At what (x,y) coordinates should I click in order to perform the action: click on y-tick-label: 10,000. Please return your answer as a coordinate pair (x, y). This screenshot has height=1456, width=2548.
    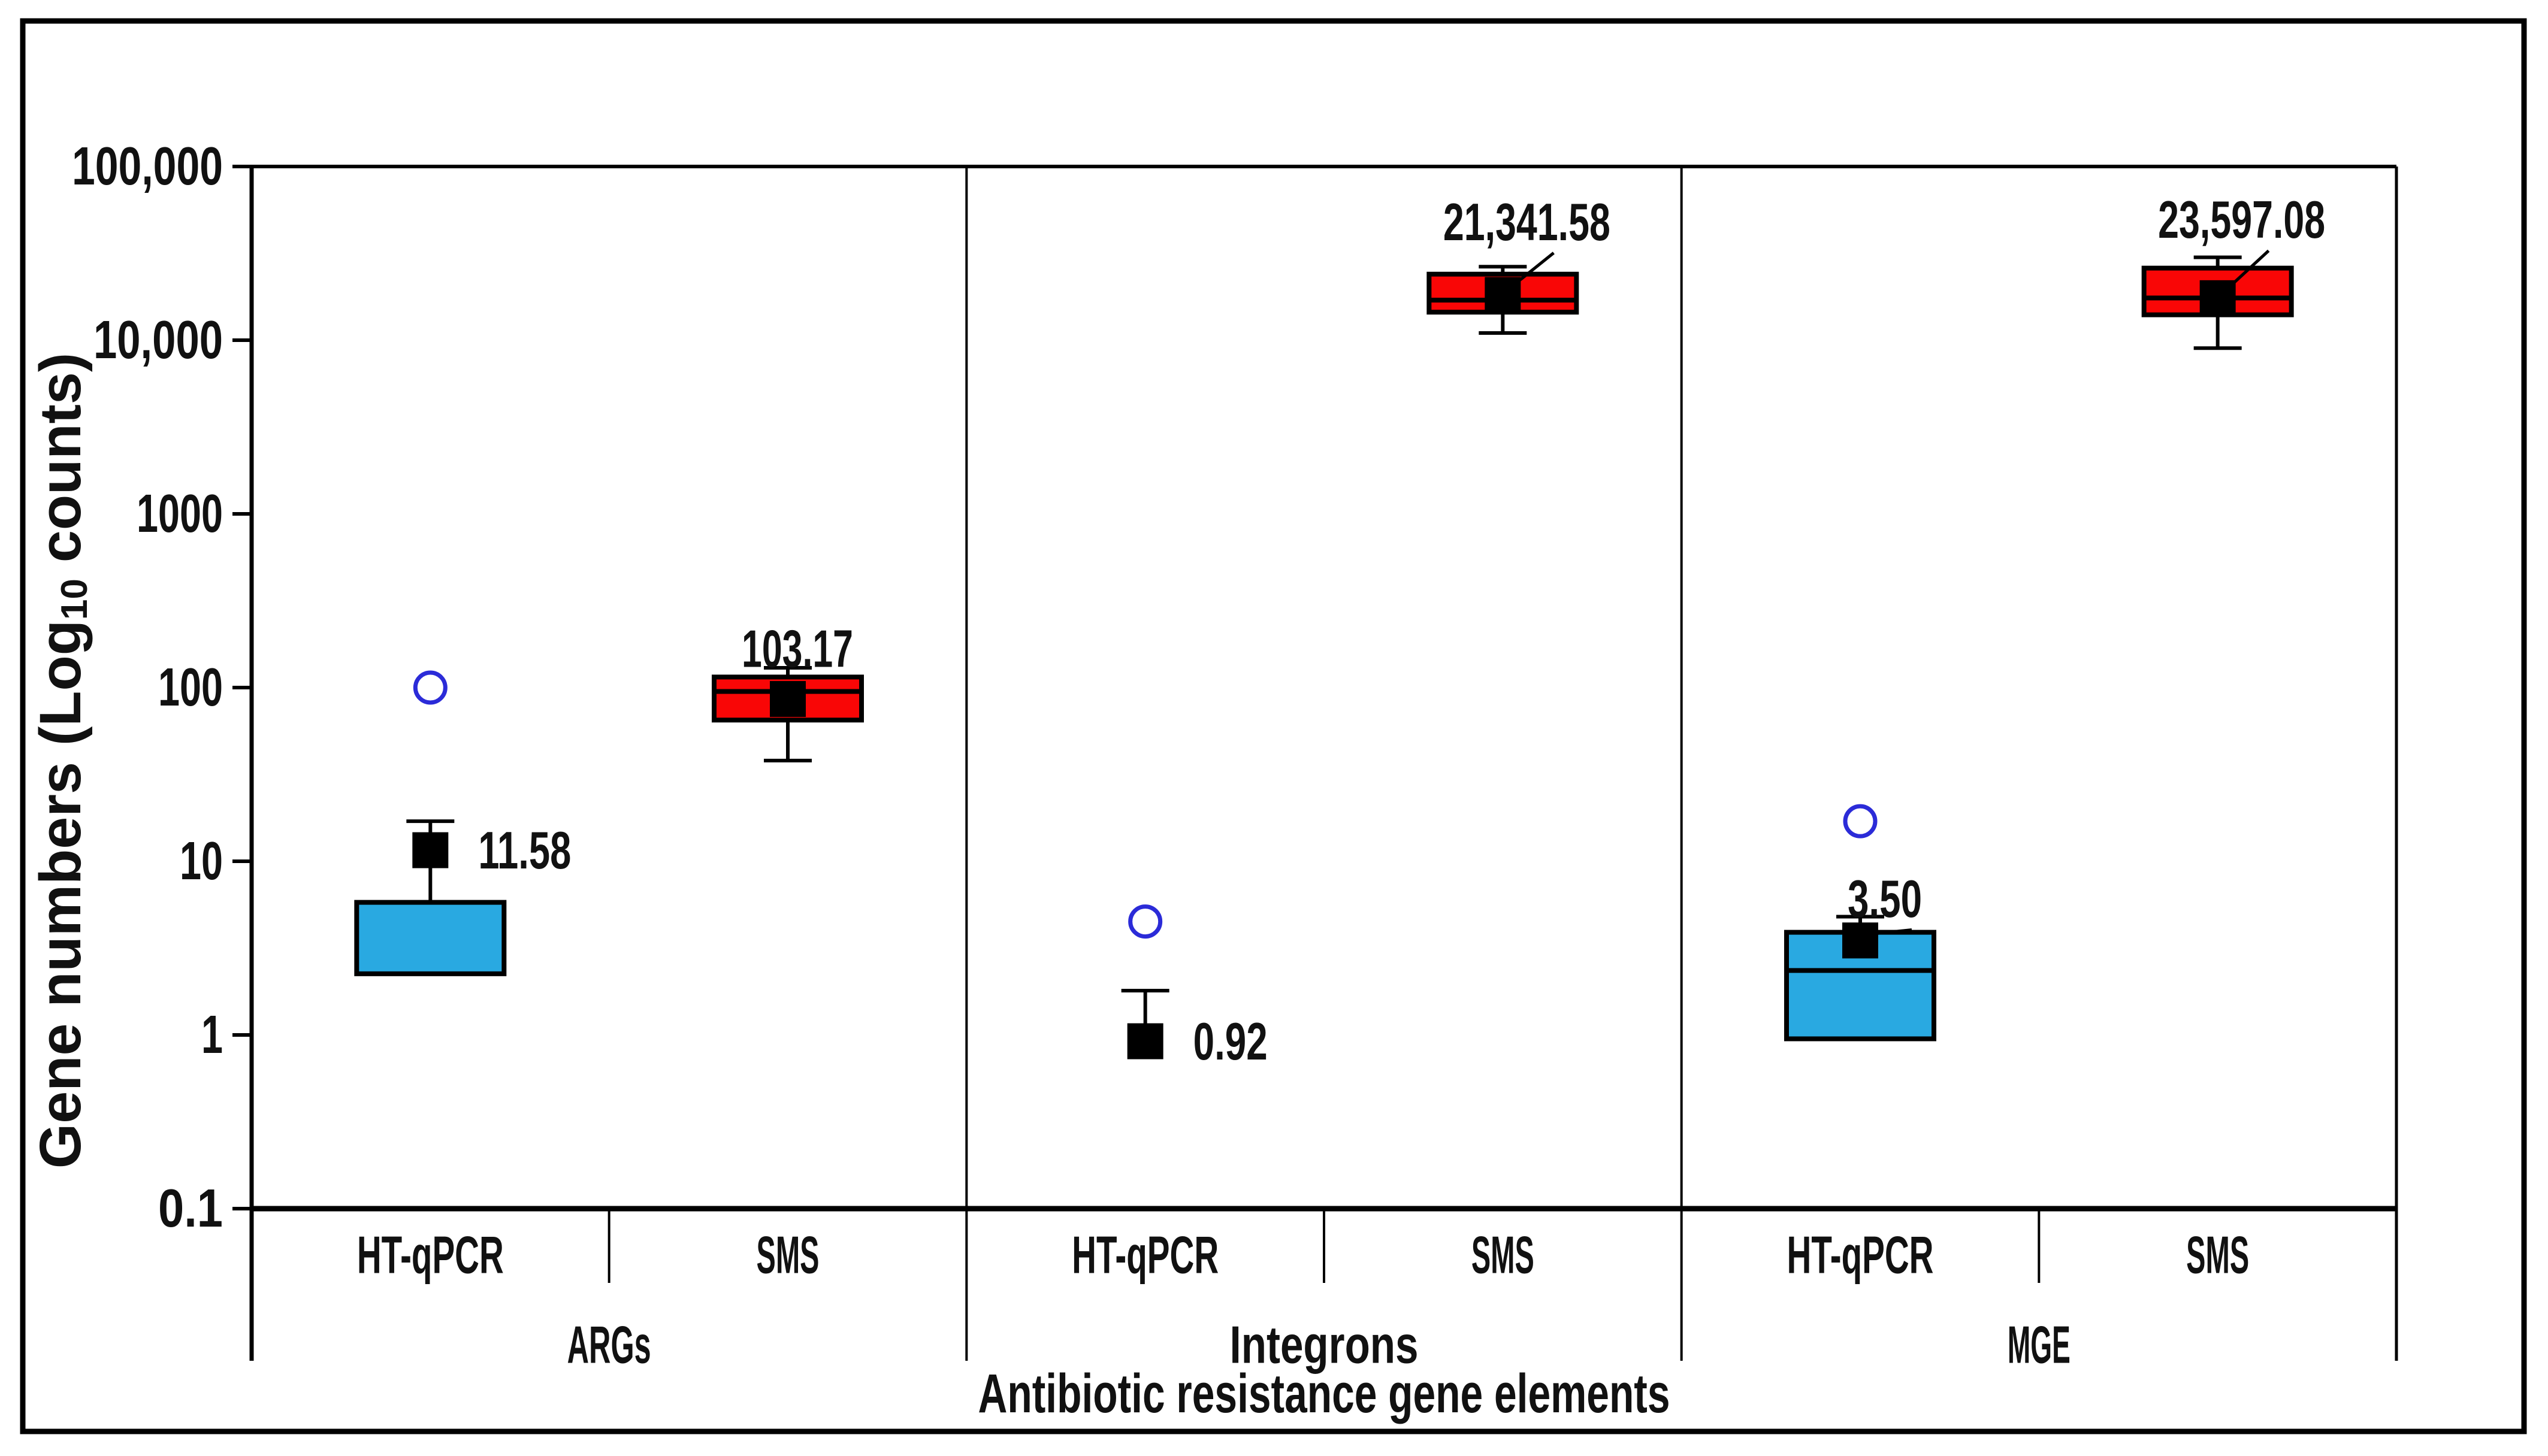
    Looking at the image, I should click on (158, 340).